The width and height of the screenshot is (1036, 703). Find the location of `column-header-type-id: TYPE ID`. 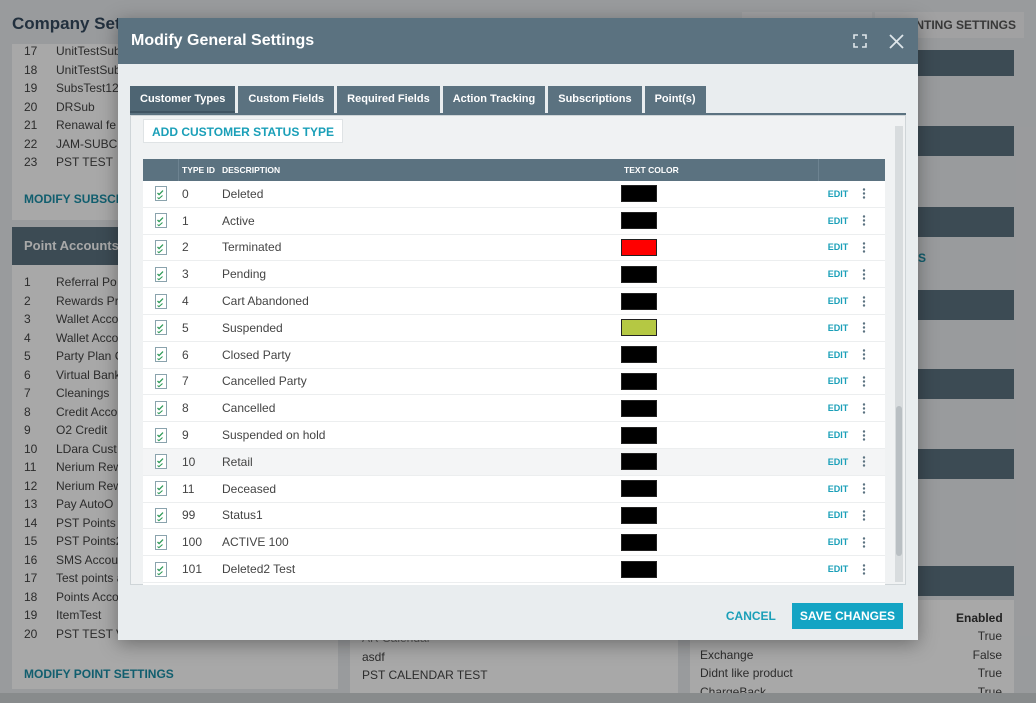

column-header-type-id: TYPE ID is located at coordinates (199, 170).